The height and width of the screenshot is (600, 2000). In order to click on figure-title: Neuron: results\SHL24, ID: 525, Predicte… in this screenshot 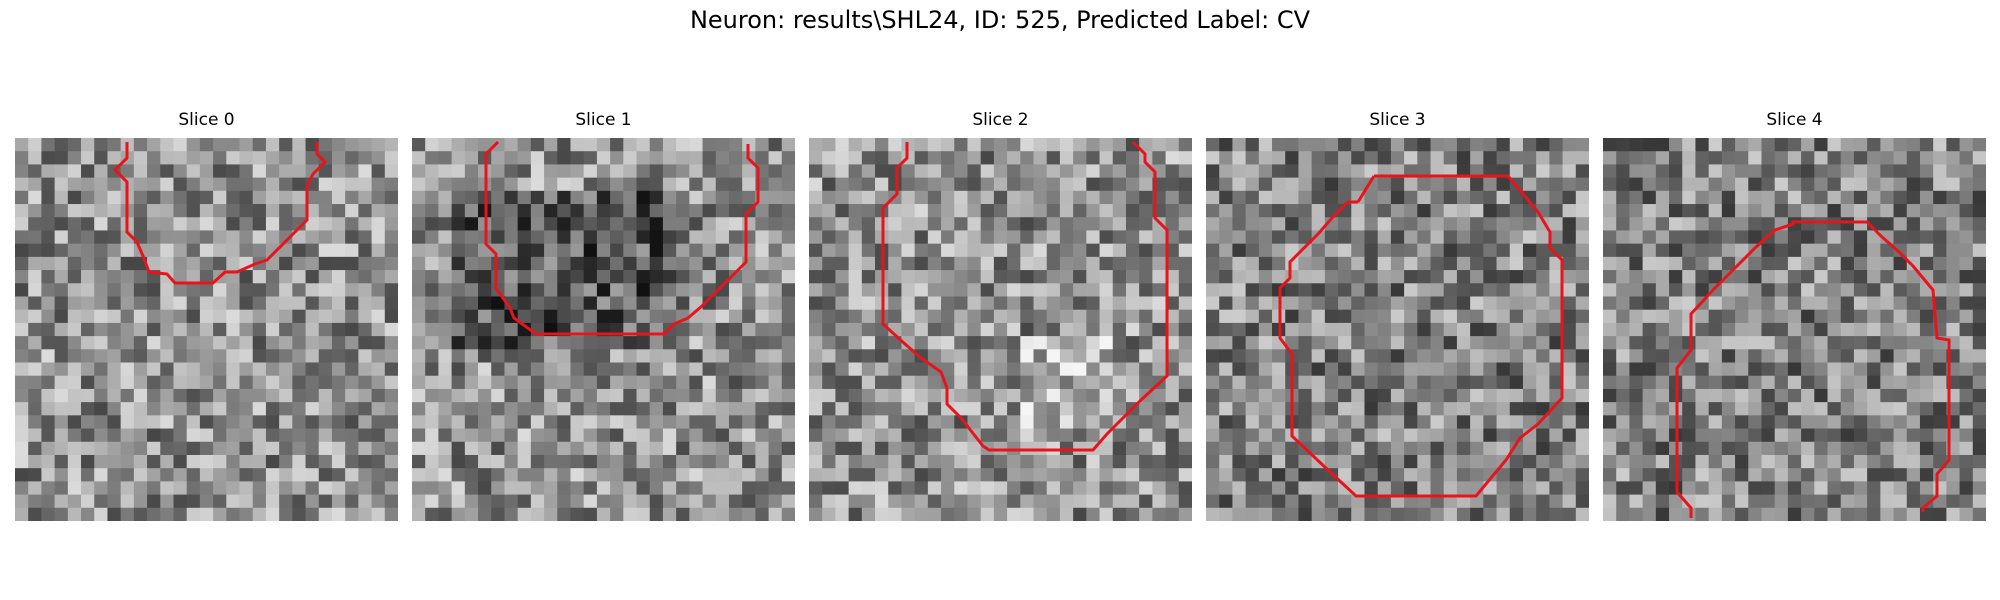, I will do `click(1000, 20)`.